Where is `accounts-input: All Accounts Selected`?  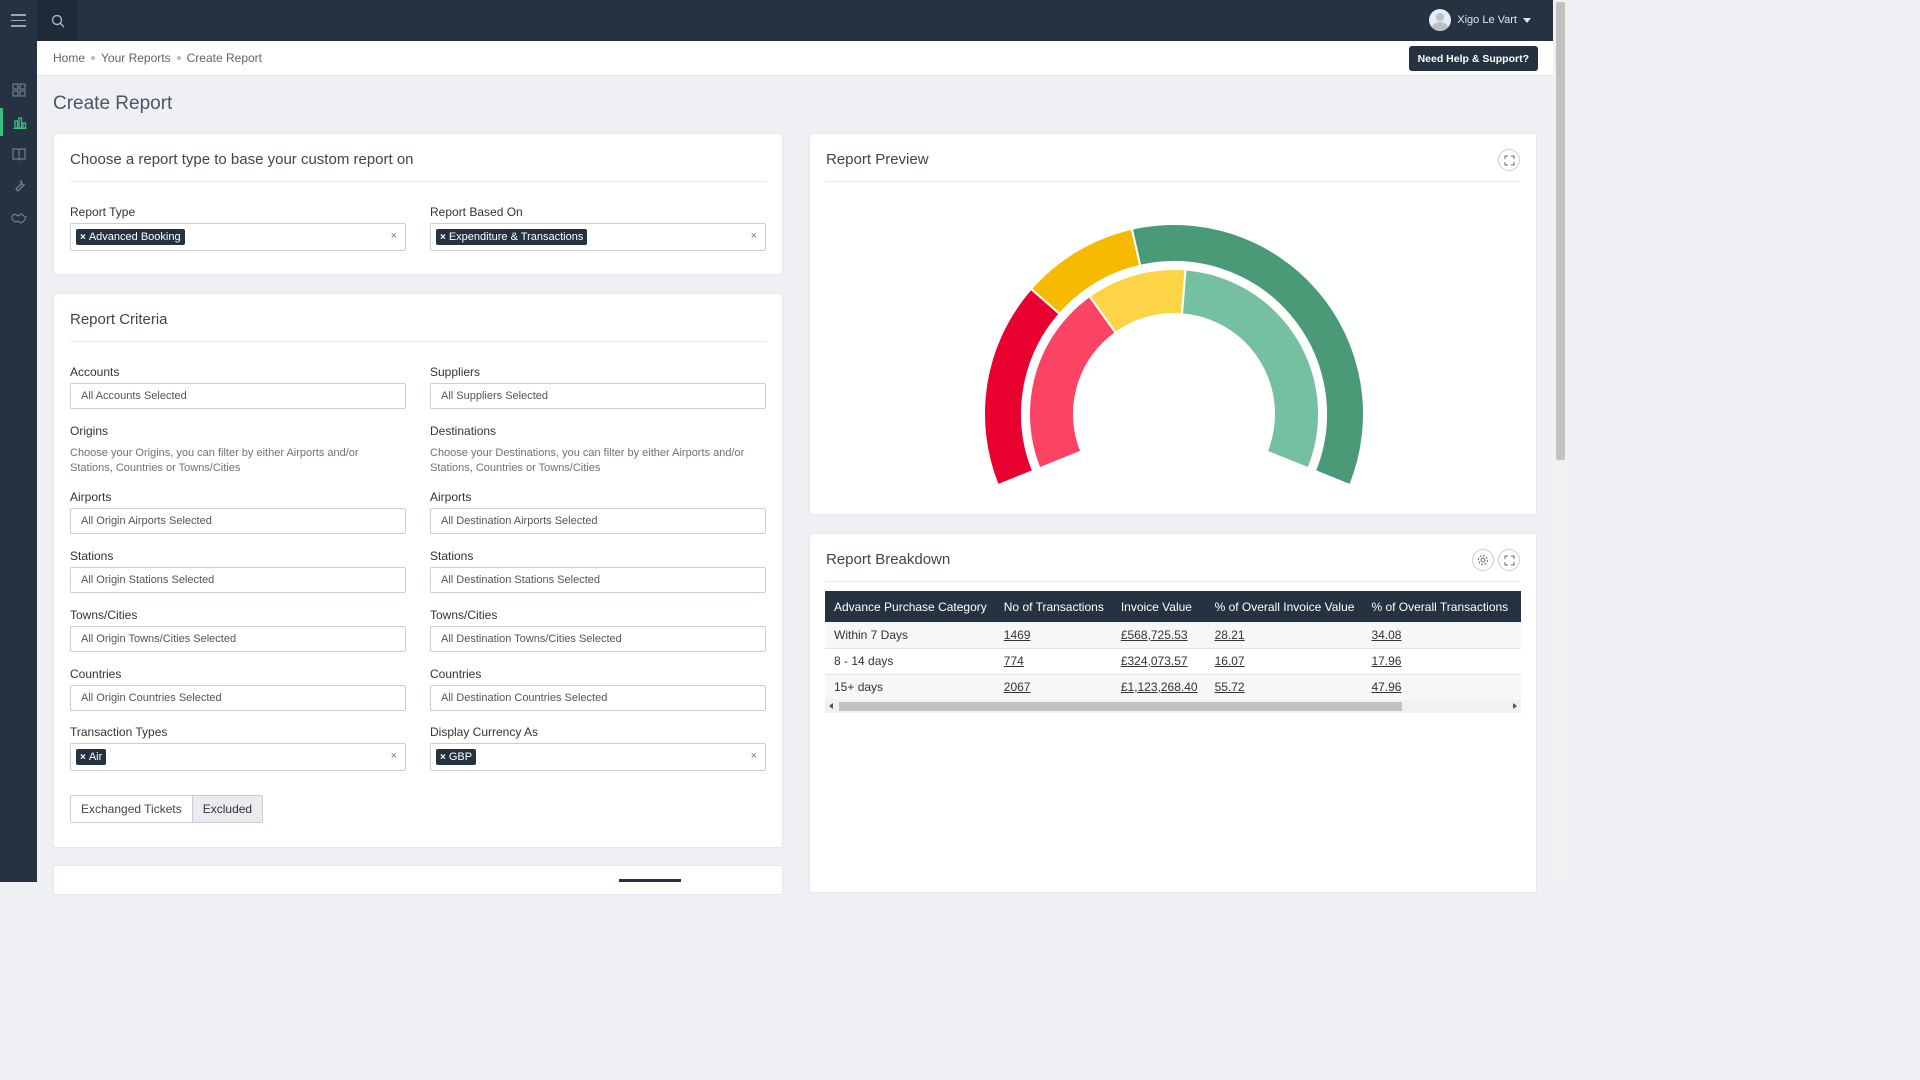 accounts-input: All Accounts Selected is located at coordinates (238, 396).